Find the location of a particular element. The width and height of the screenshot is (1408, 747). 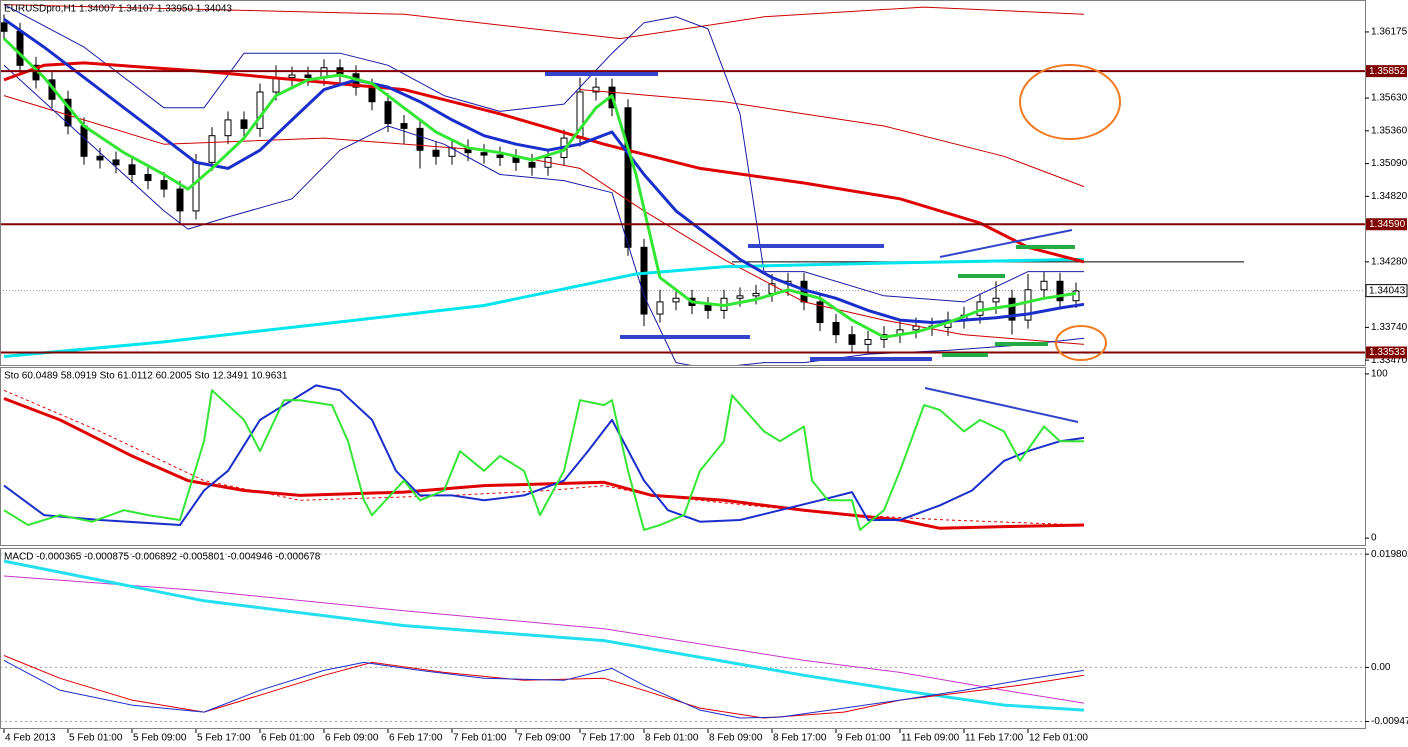

y-tick-label: 1.33740 is located at coordinates (1389, 327).